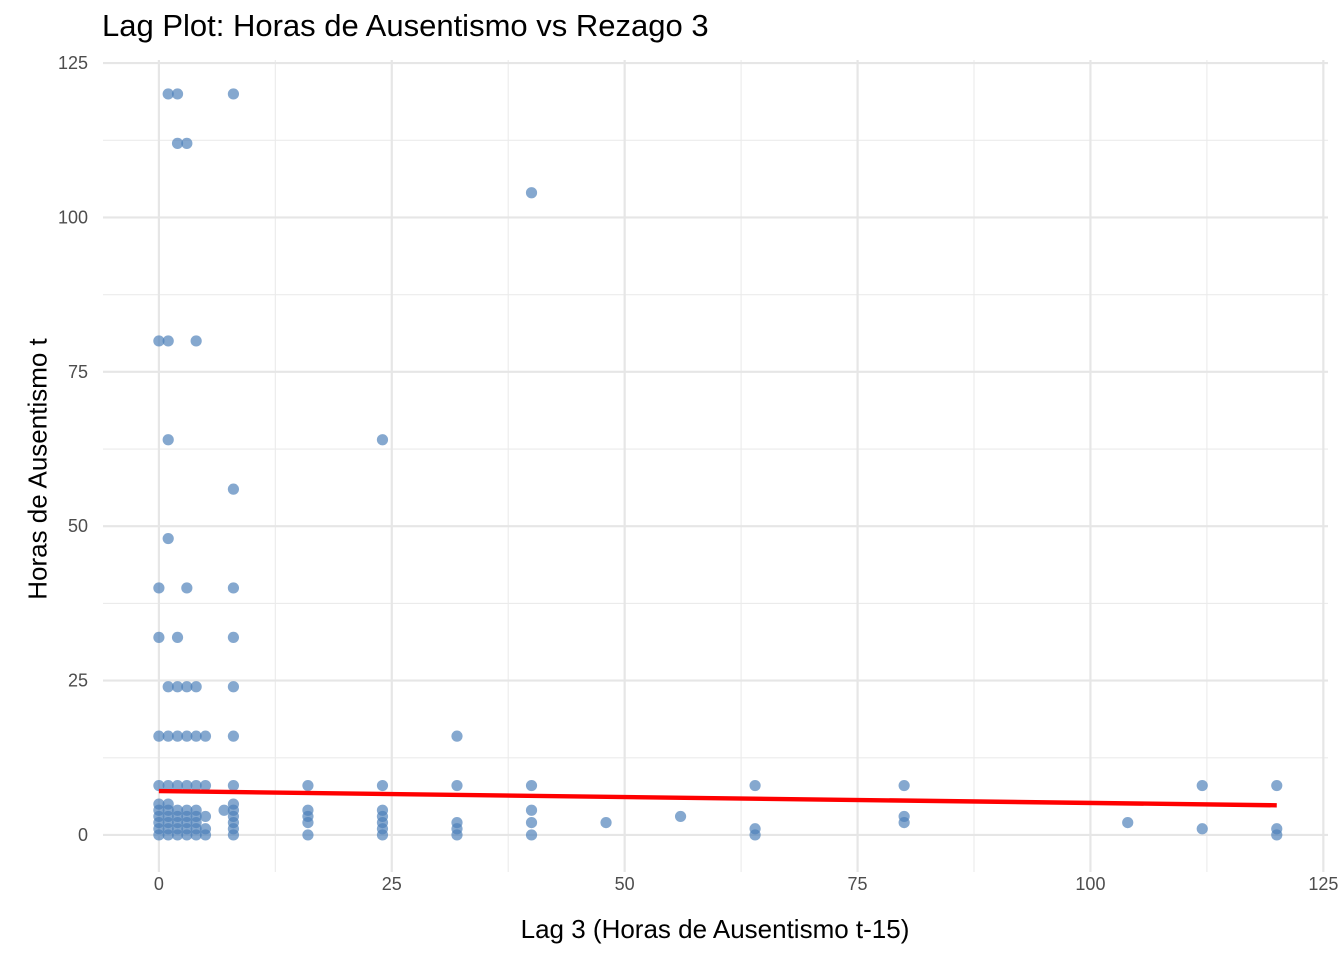  What do you see at coordinates (1090, 884) in the screenshot?
I see `x-tick-label: 100` at bounding box center [1090, 884].